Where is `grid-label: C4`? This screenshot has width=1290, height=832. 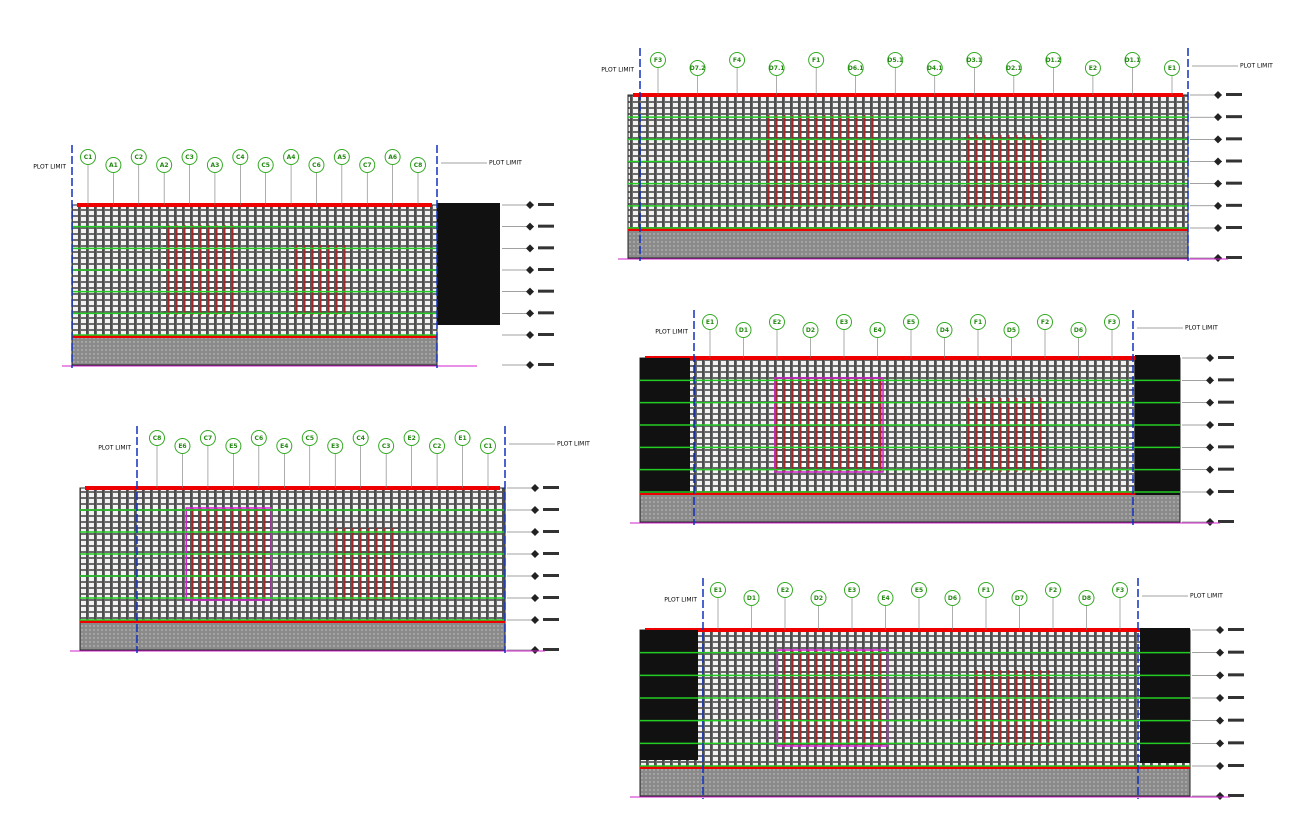 grid-label: C4 is located at coordinates (360, 438).